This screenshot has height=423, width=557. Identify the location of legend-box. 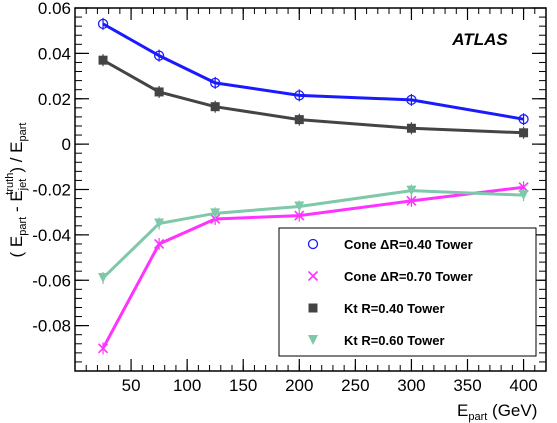
(407, 292).